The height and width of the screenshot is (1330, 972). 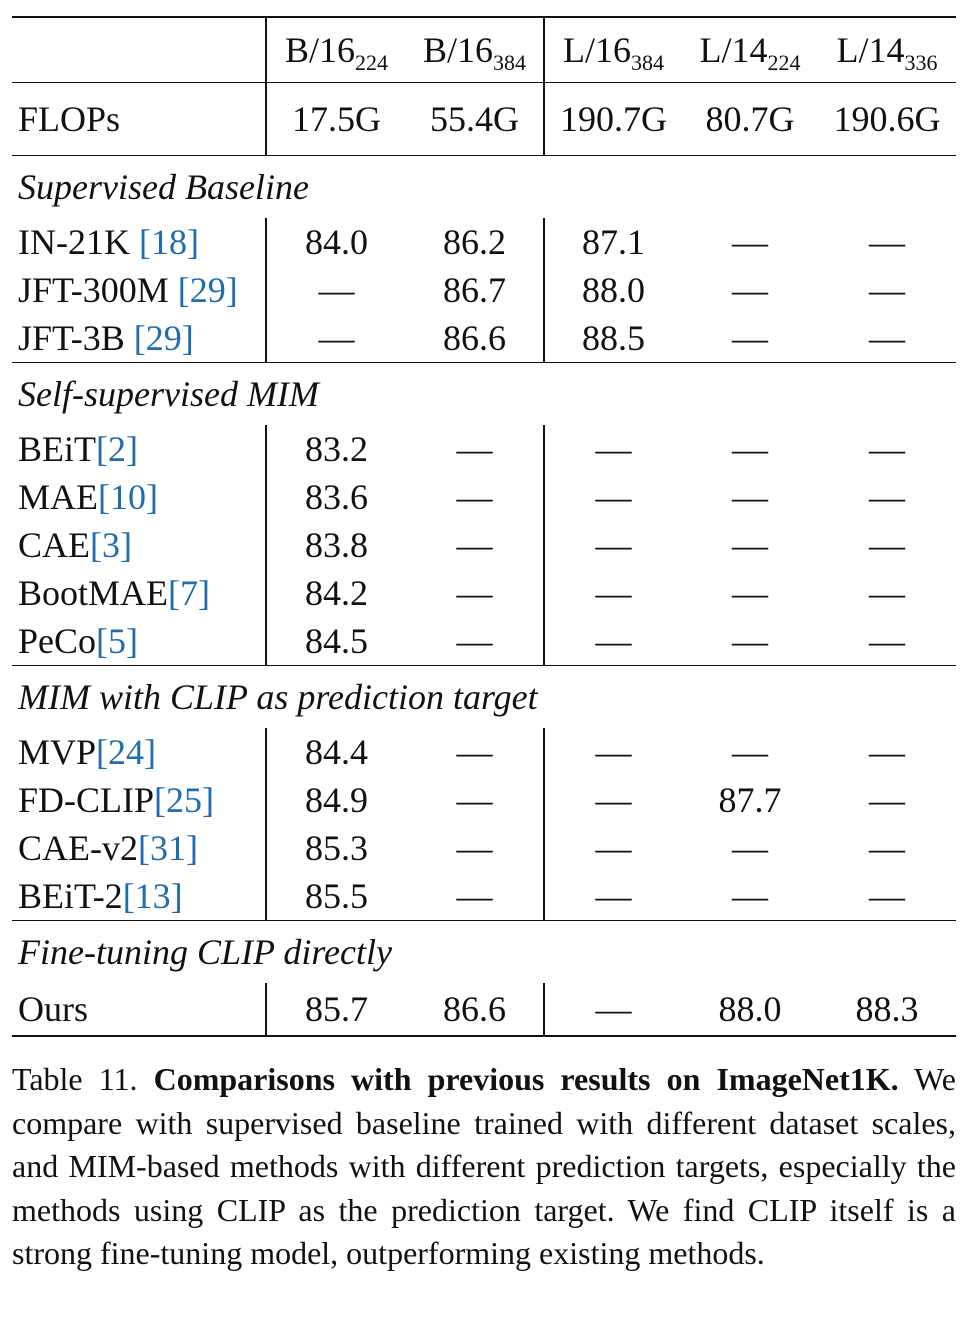 What do you see at coordinates (58, 497) in the screenshot?
I see `method-name: MAE` at bounding box center [58, 497].